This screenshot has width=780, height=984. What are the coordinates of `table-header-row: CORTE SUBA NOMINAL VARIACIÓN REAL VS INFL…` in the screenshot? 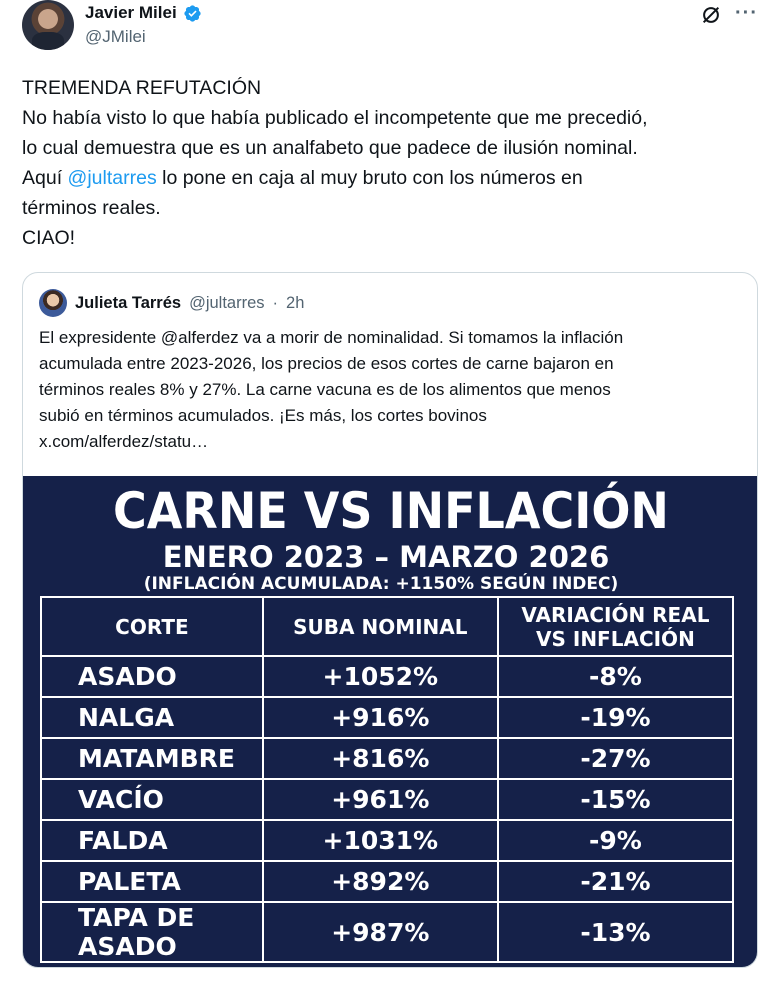 It's located at (387, 626).